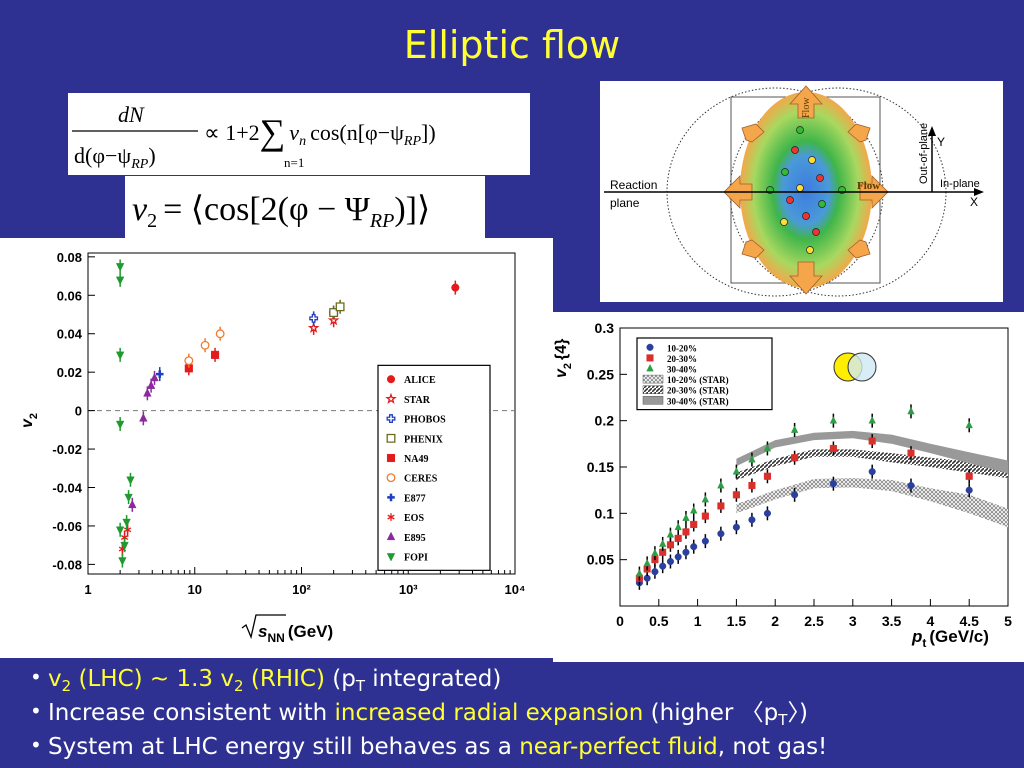 The height and width of the screenshot is (768, 1024). Describe the element at coordinates (420, 380) in the screenshot. I see `legend-label: ALICE` at that location.